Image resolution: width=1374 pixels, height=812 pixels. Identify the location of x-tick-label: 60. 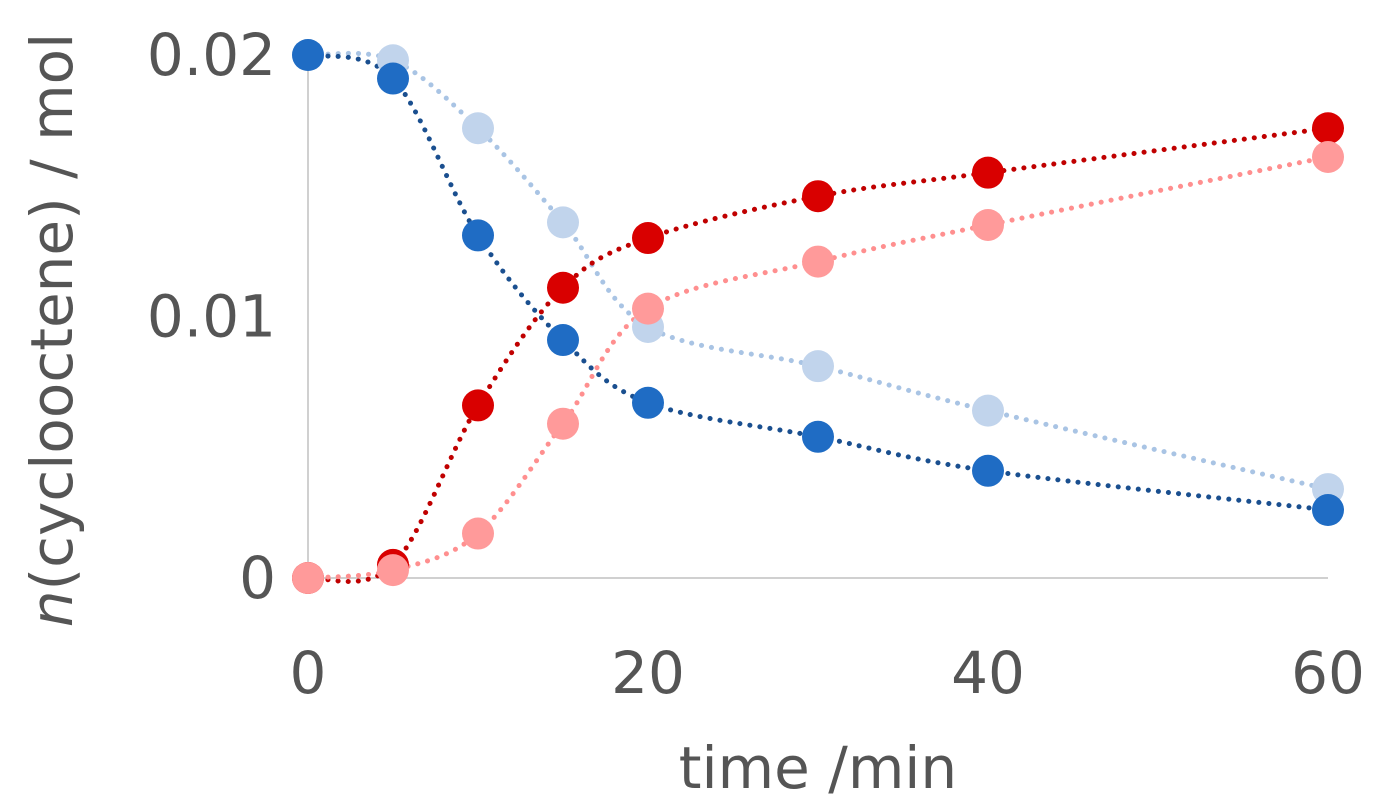
(1328, 673).